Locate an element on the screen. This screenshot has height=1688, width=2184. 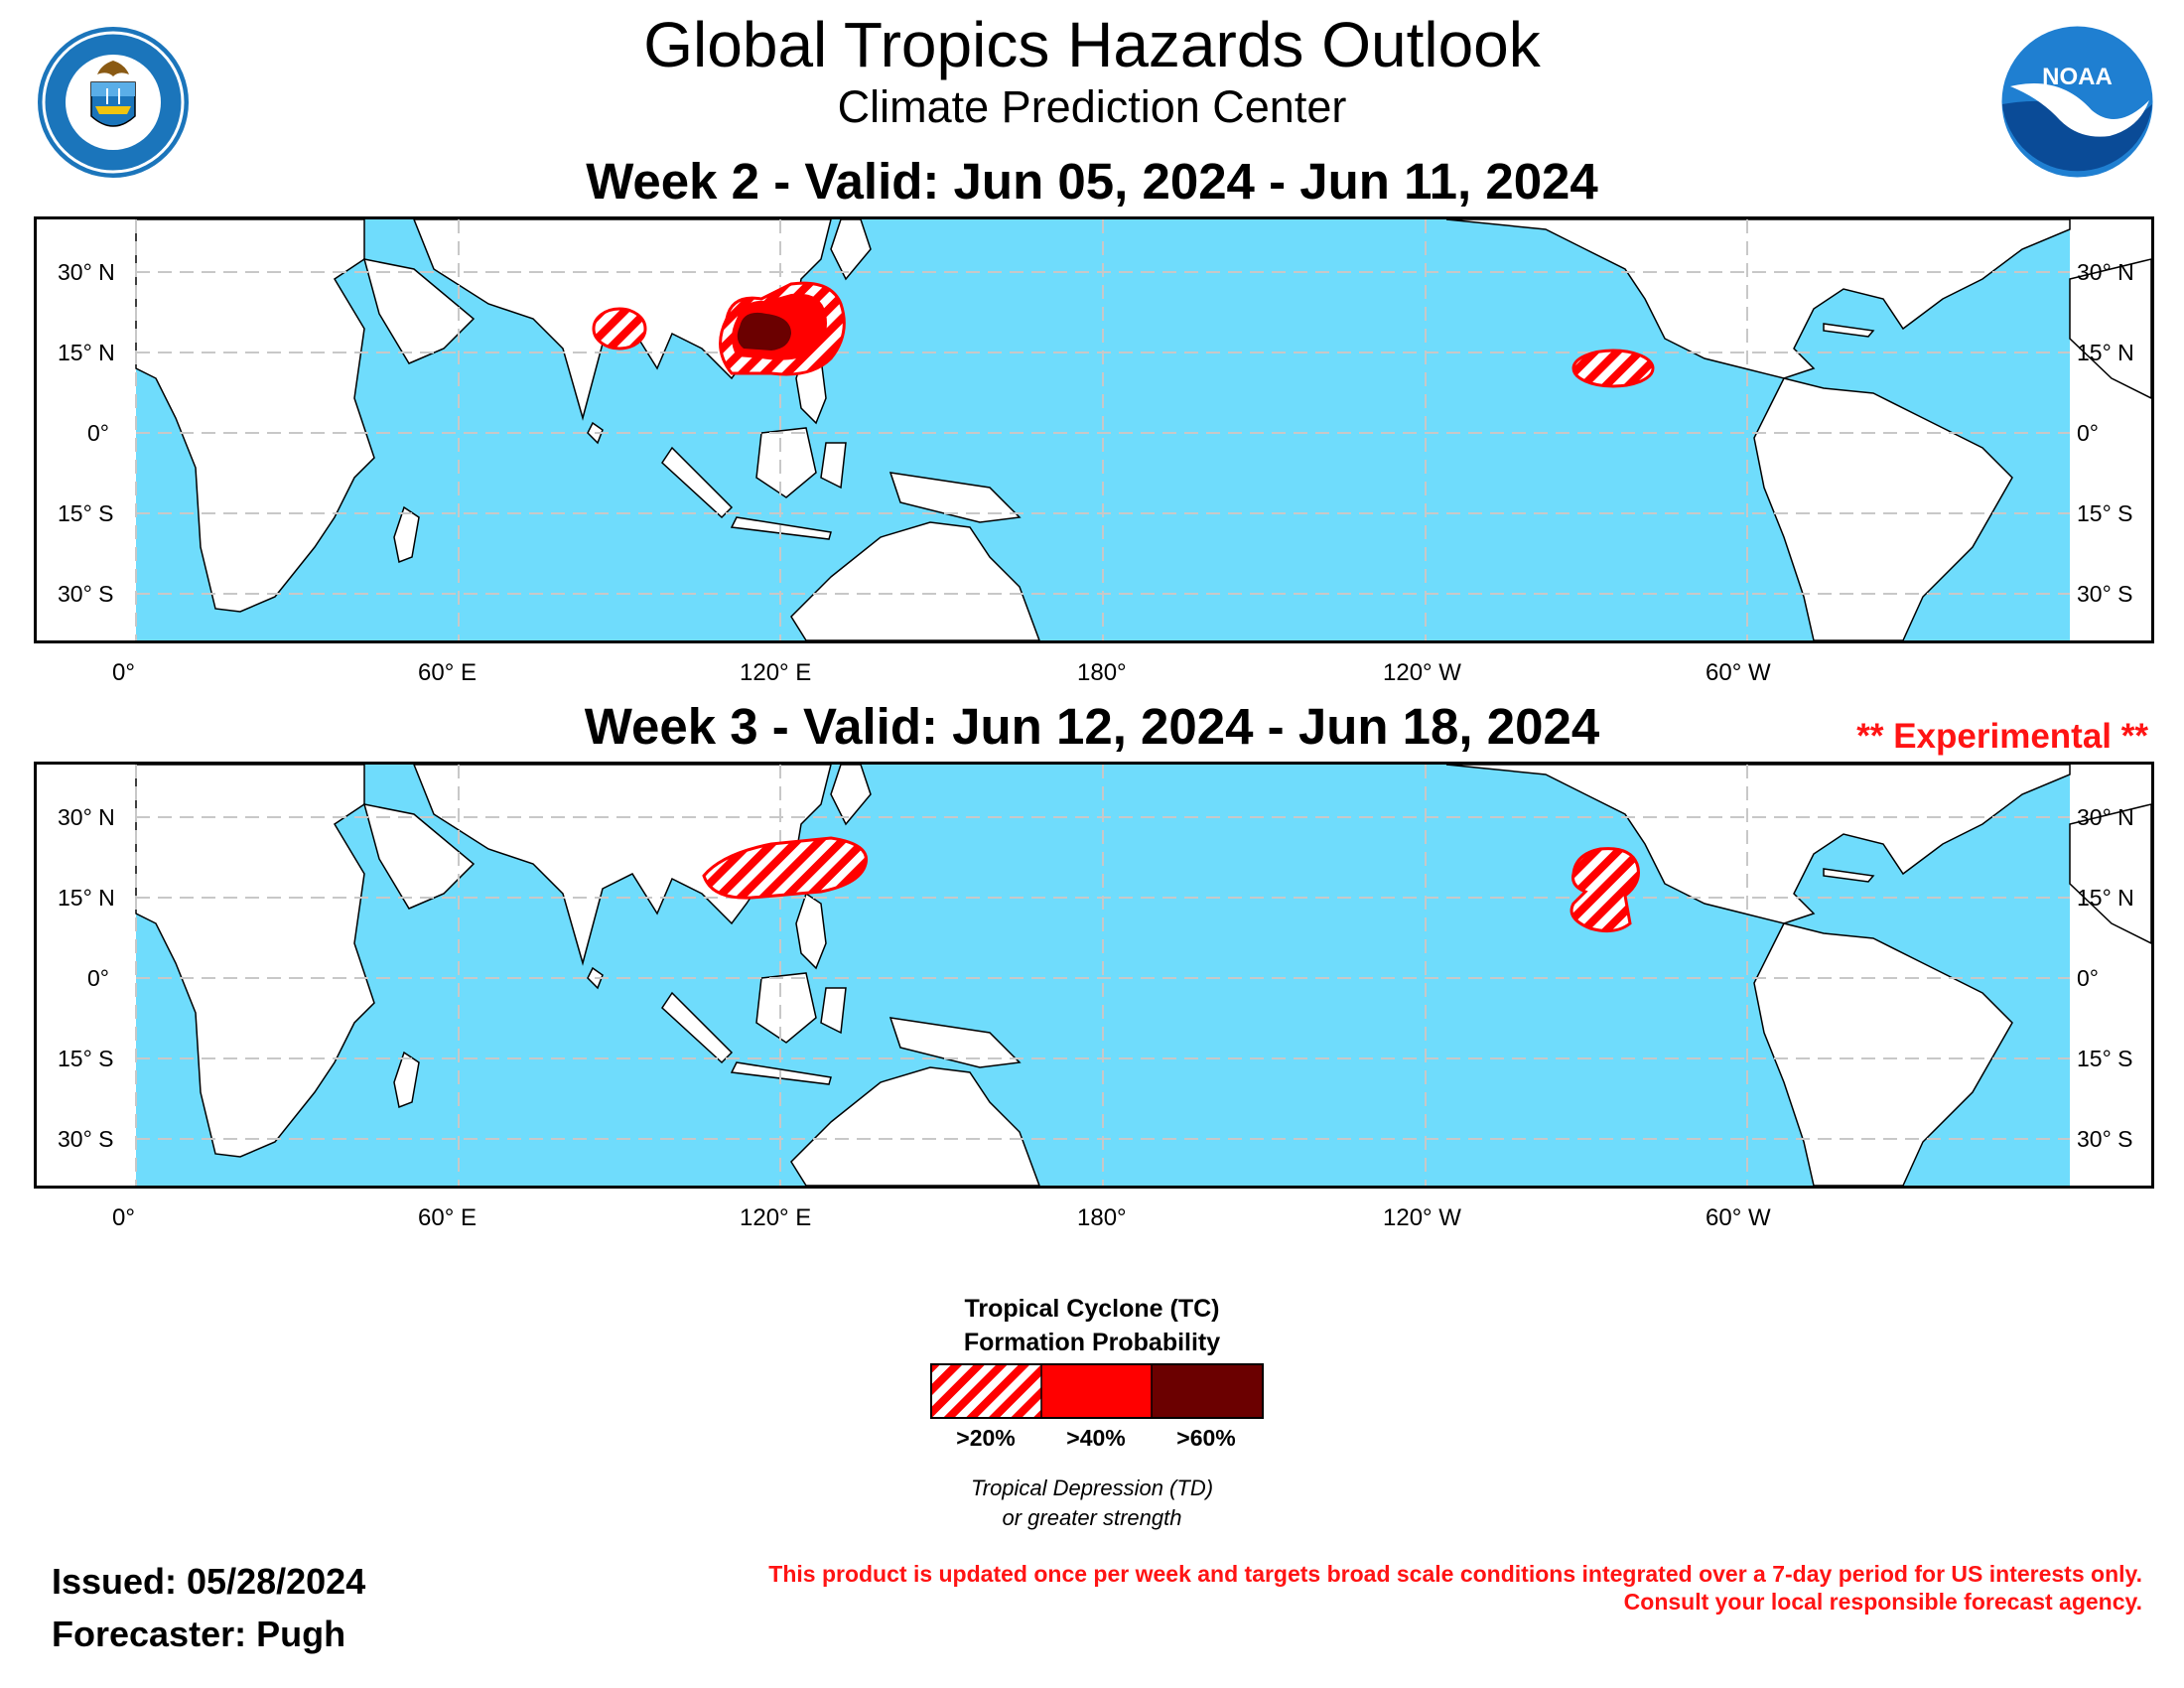
hazard-bay-of-bengal is located at coordinates (619, 329).